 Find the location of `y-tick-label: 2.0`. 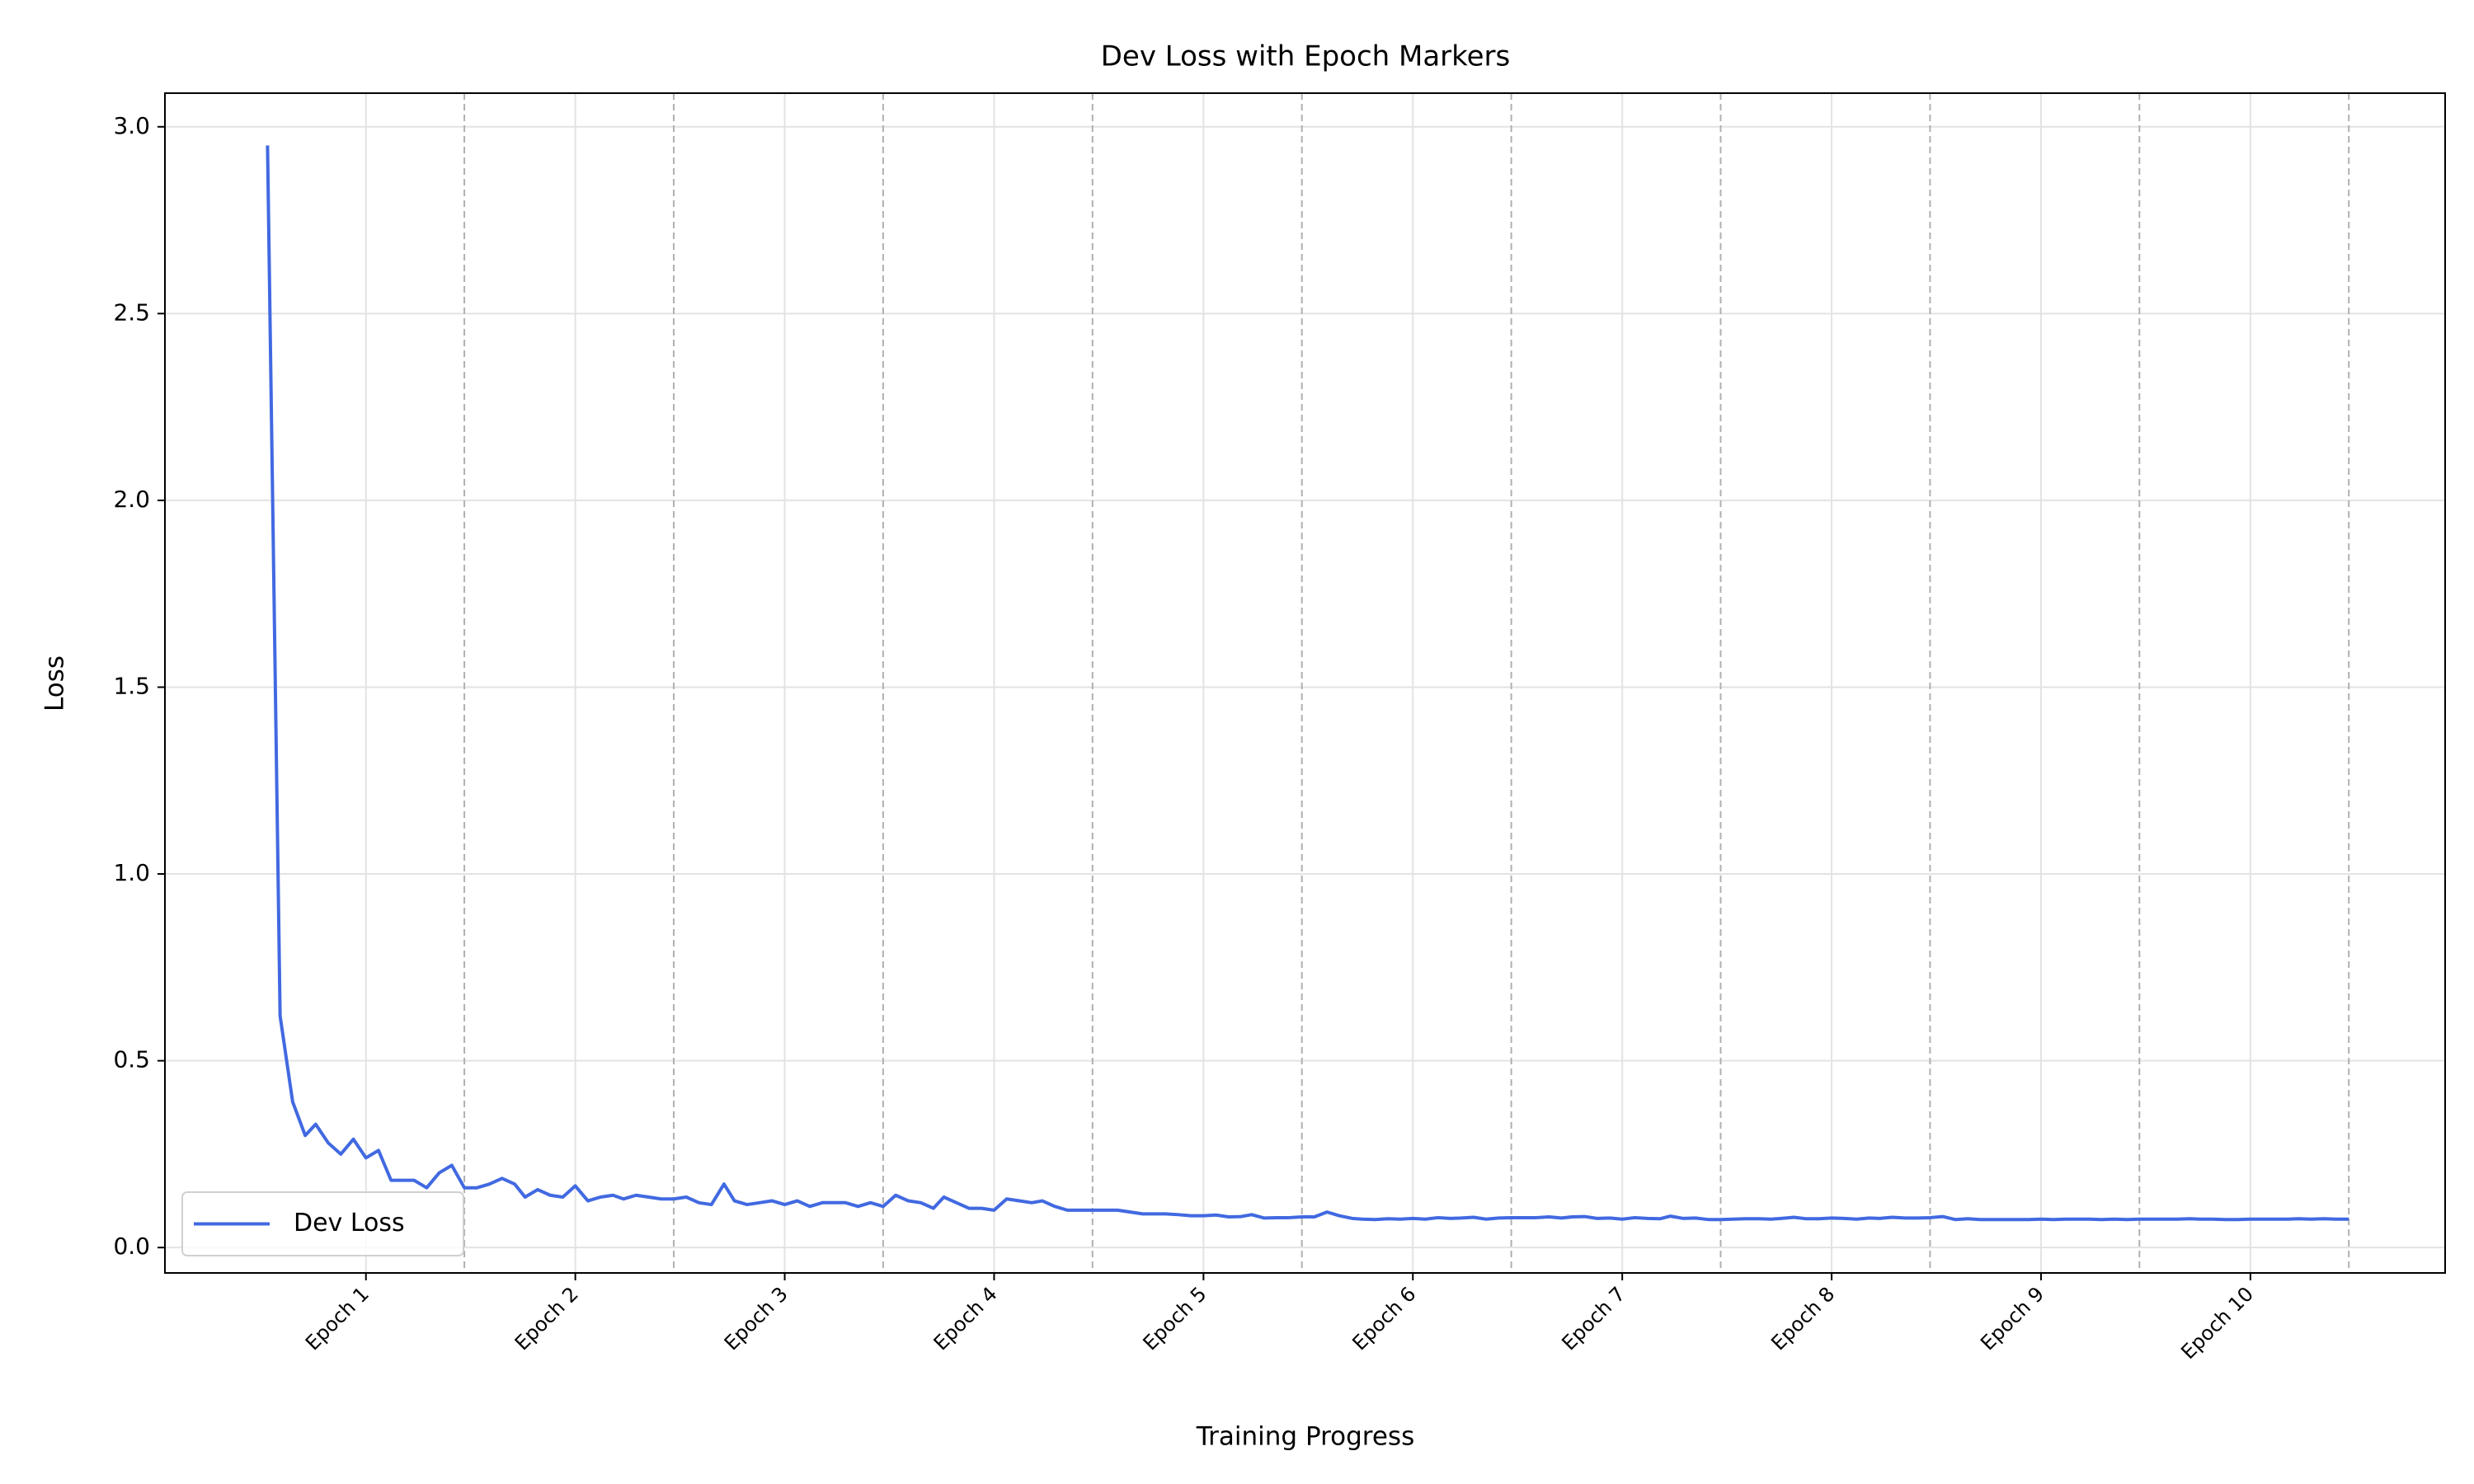

y-tick-label: 2.0 is located at coordinates (131, 500).